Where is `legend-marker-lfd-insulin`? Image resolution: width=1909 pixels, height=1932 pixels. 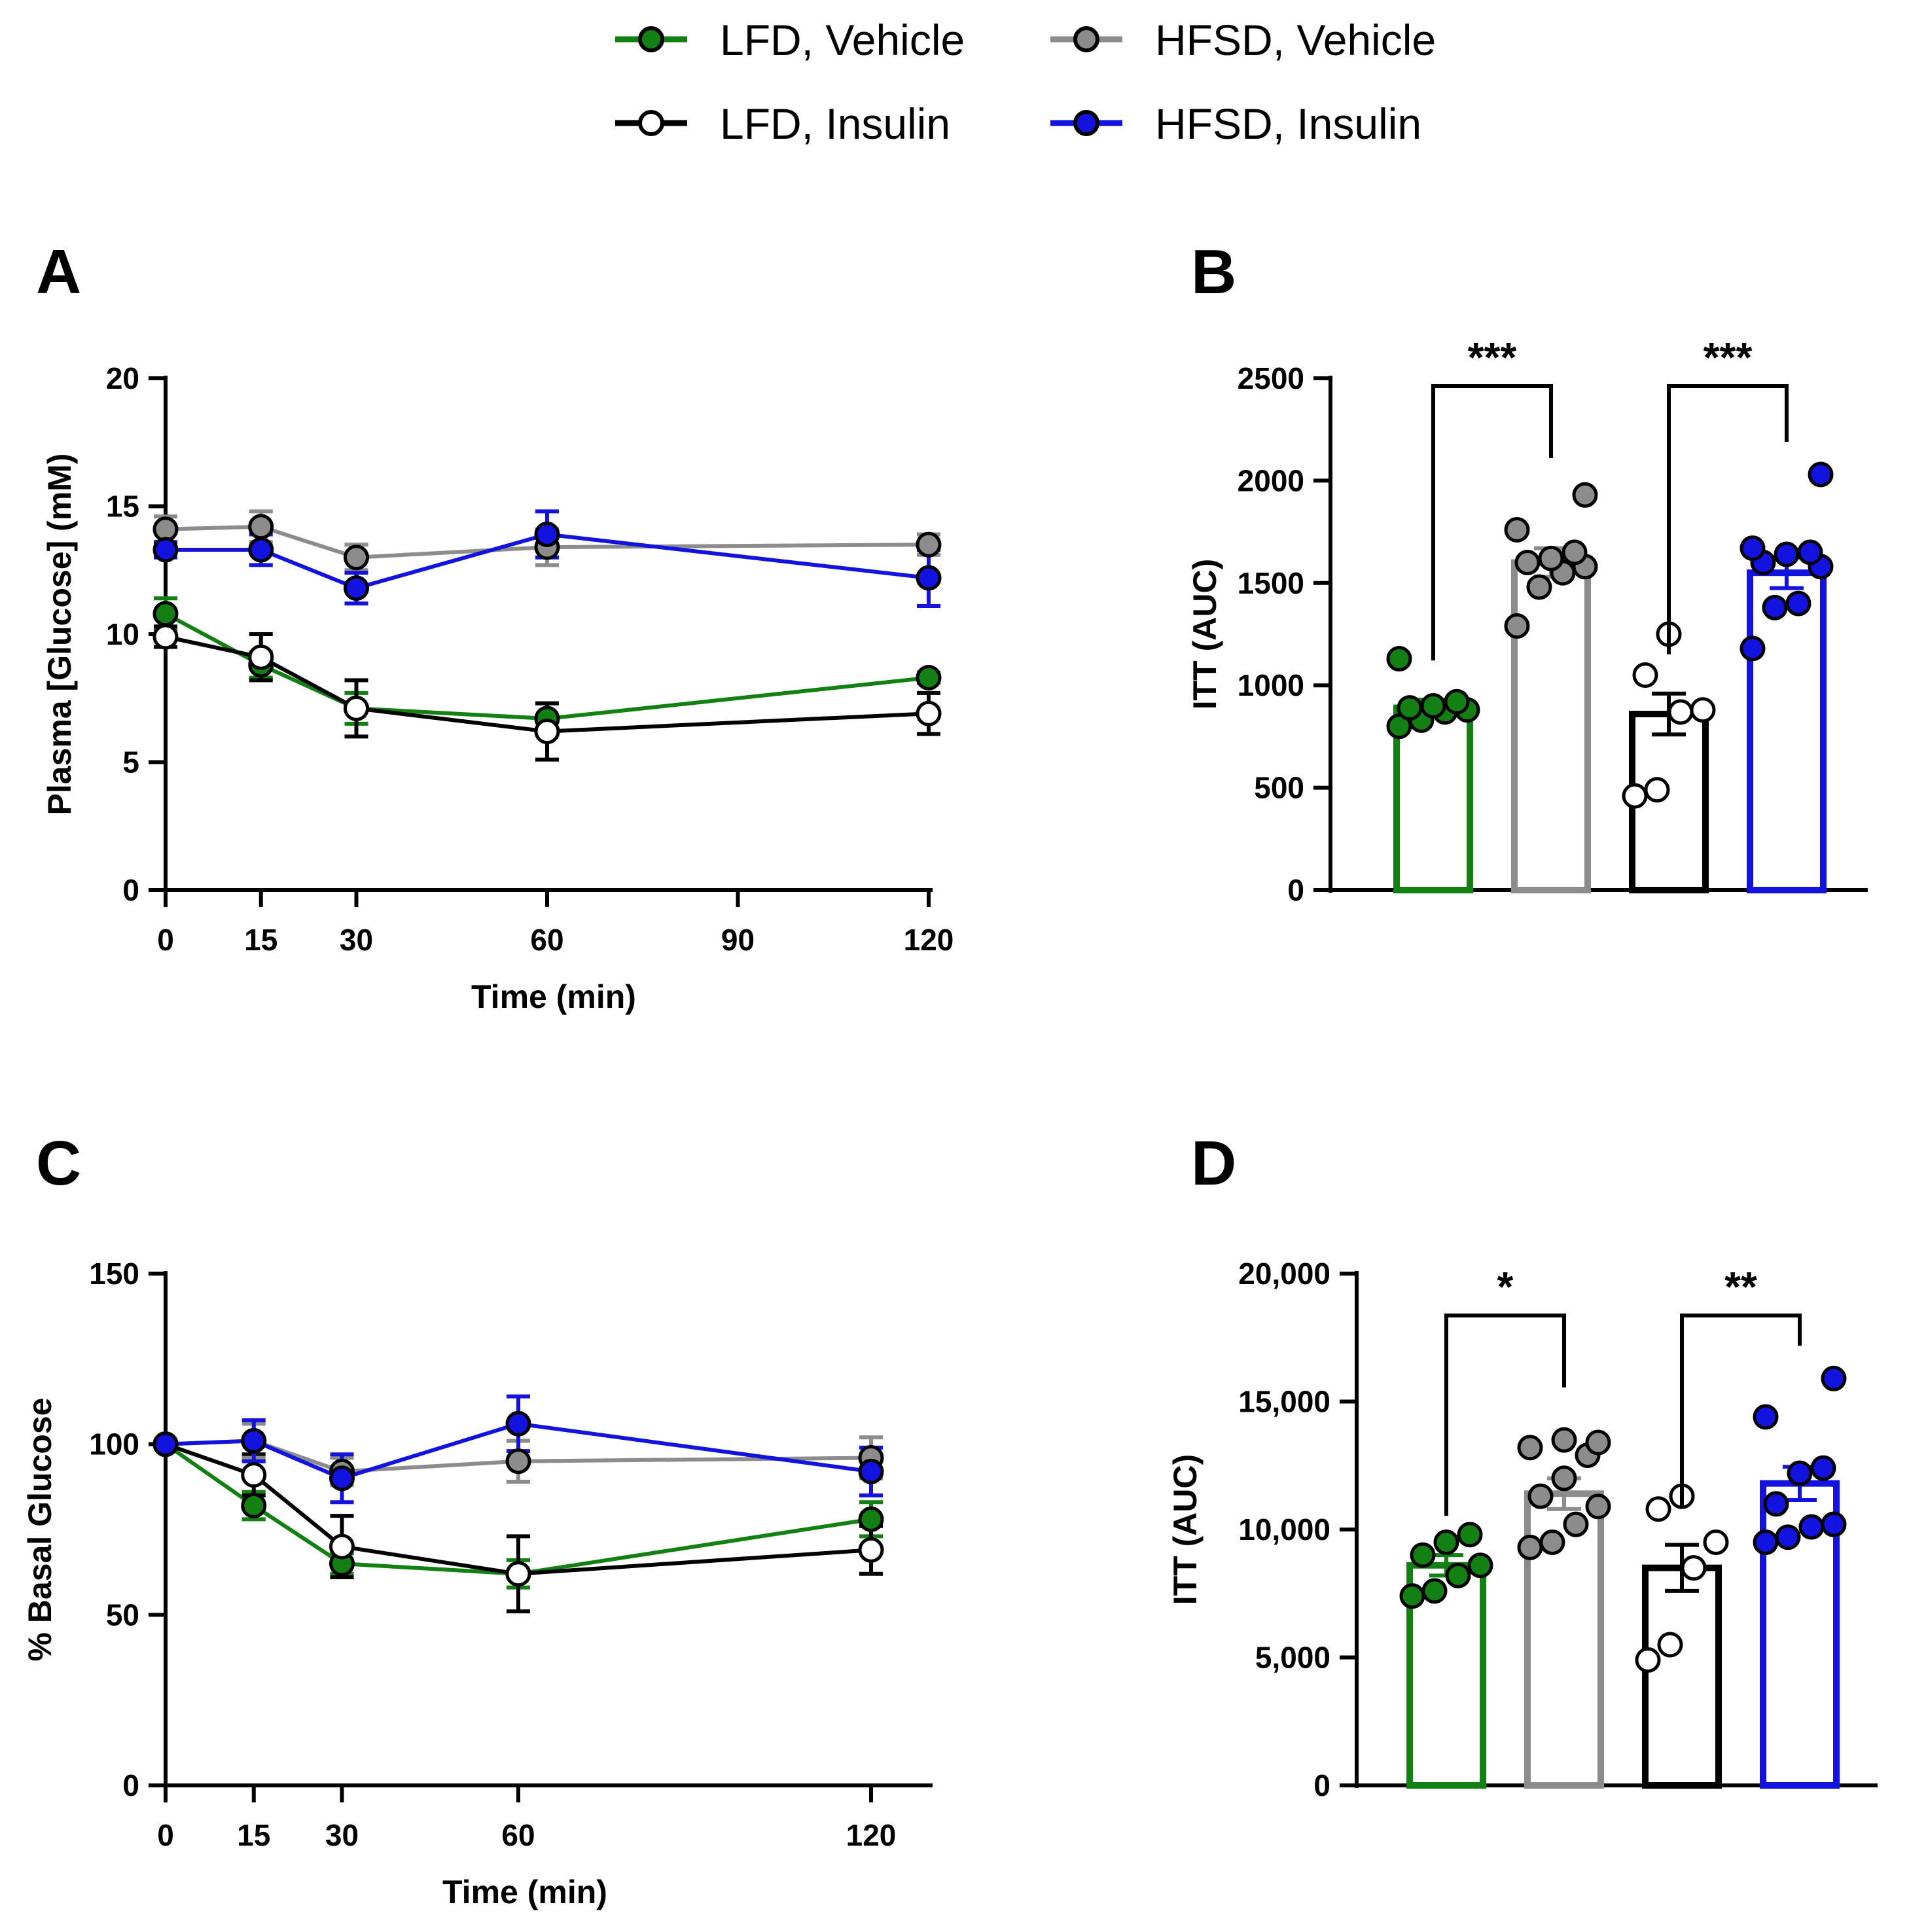 legend-marker-lfd-insulin is located at coordinates (651, 123).